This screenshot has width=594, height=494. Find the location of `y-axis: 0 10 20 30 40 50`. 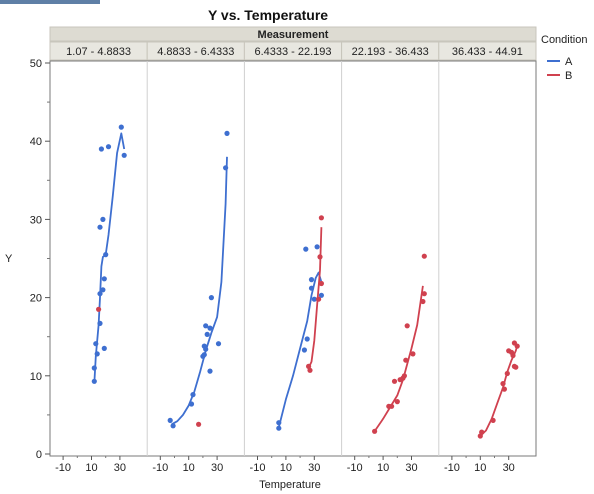

y-axis: 0 10 20 30 40 50 is located at coordinates (40, 259).